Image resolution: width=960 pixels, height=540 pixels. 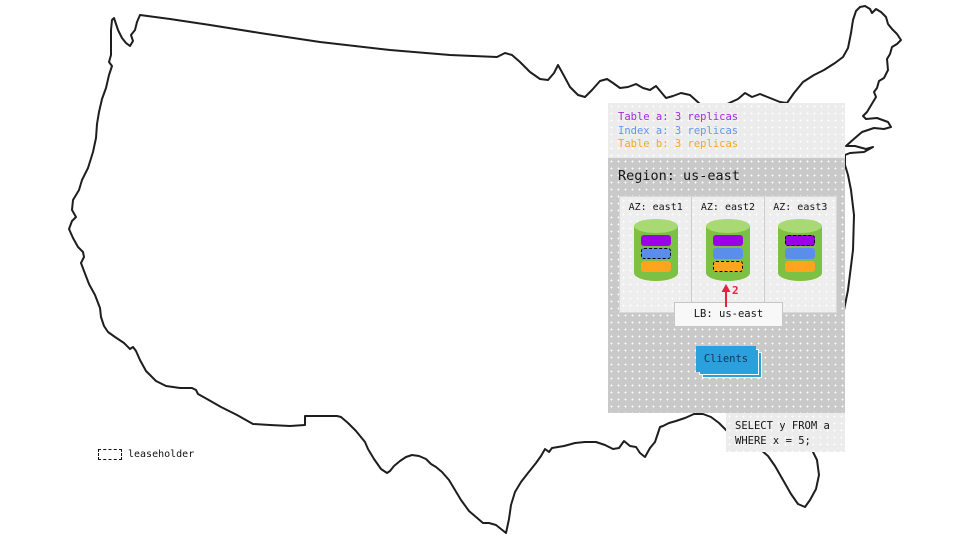 What do you see at coordinates (679, 176) in the screenshot?
I see `region-title: Region: us-east` at bounding box center [679, 176].